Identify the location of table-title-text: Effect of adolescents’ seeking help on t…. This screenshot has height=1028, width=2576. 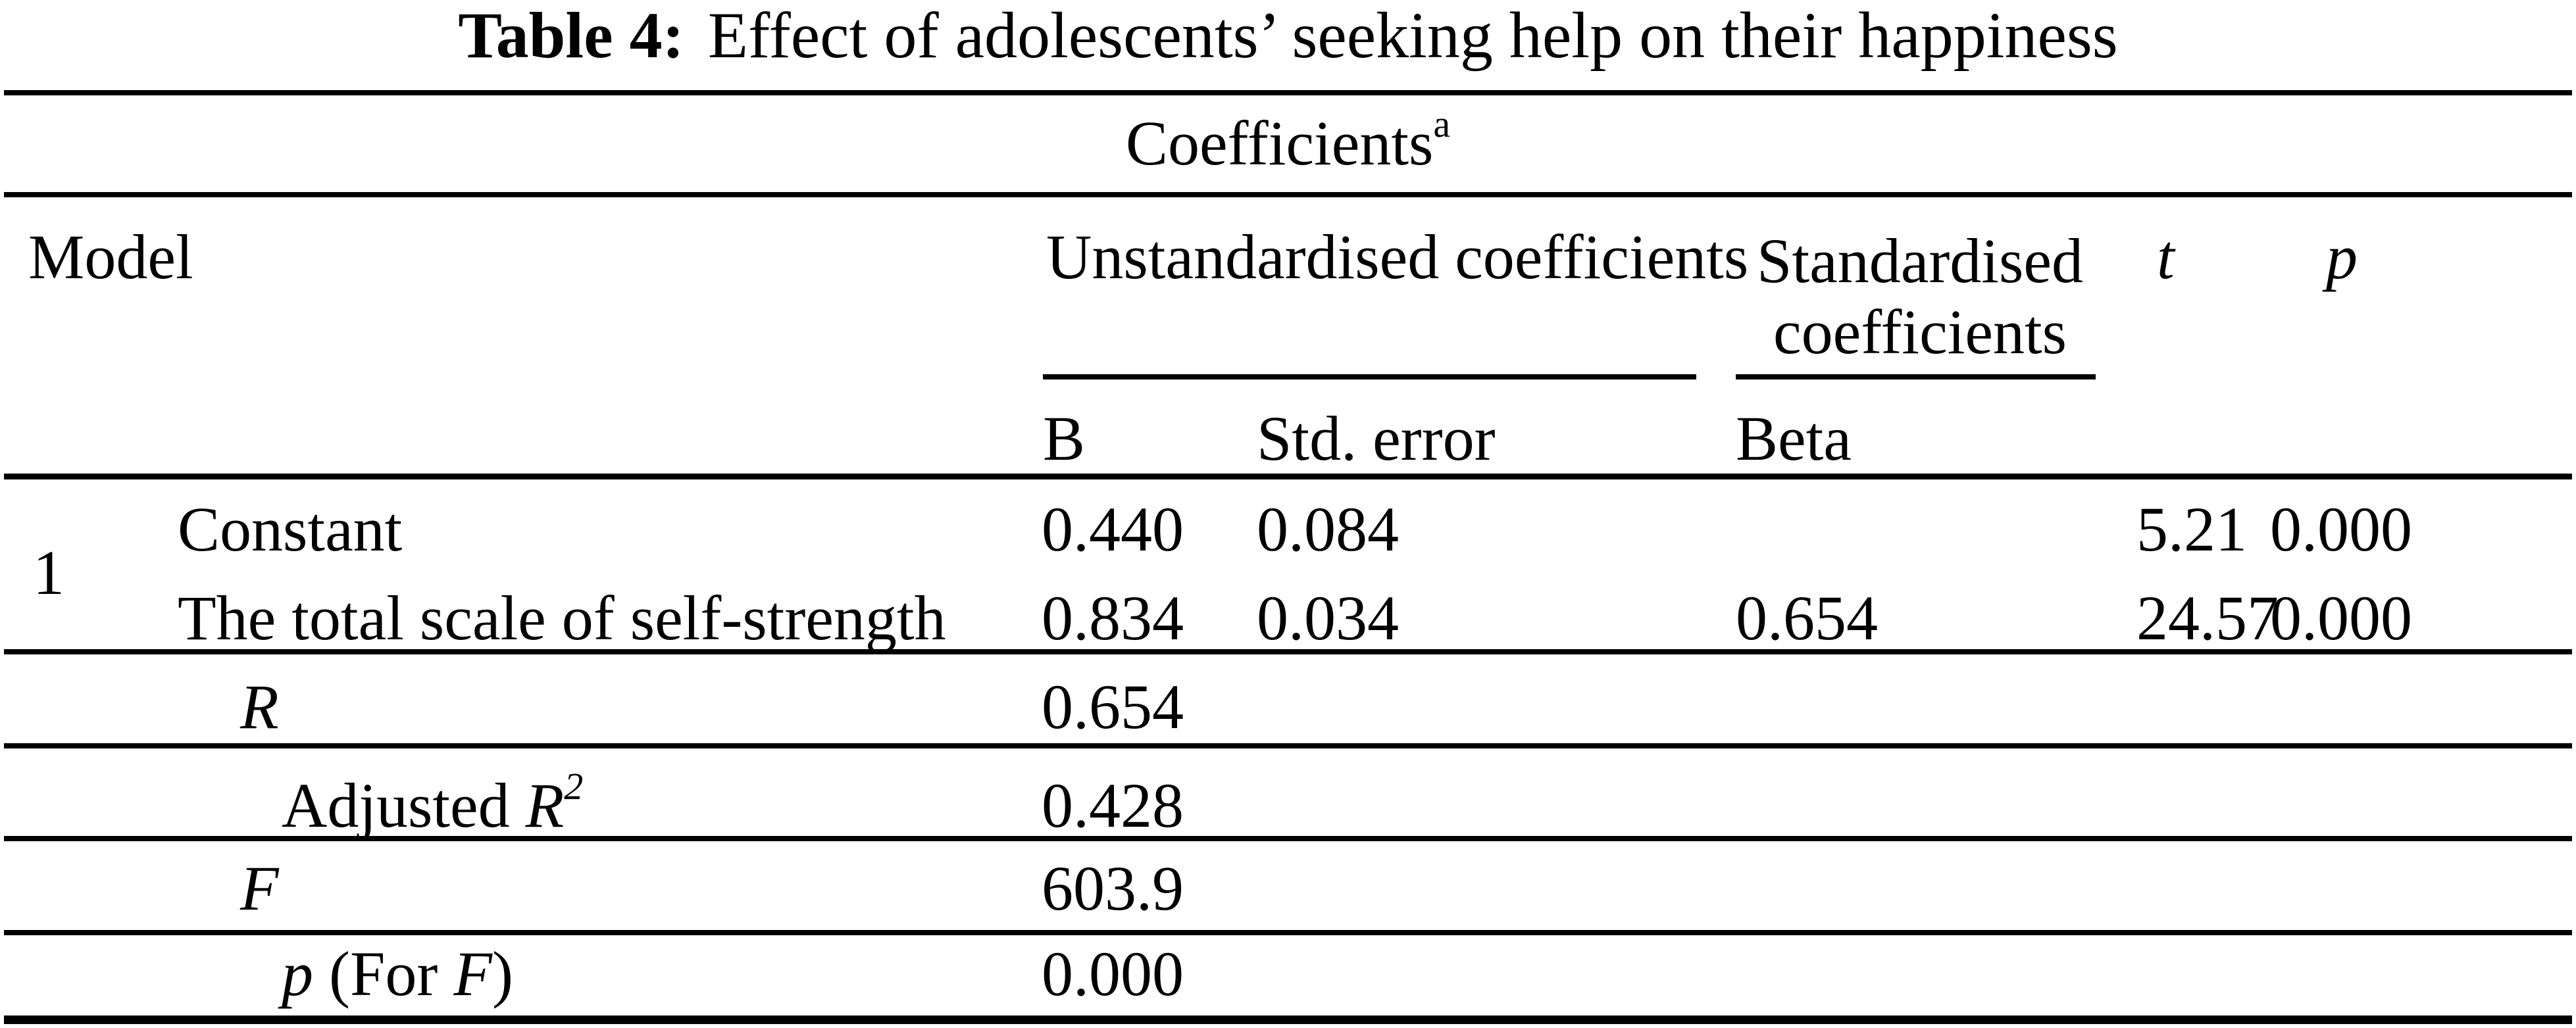
(1412, 36).